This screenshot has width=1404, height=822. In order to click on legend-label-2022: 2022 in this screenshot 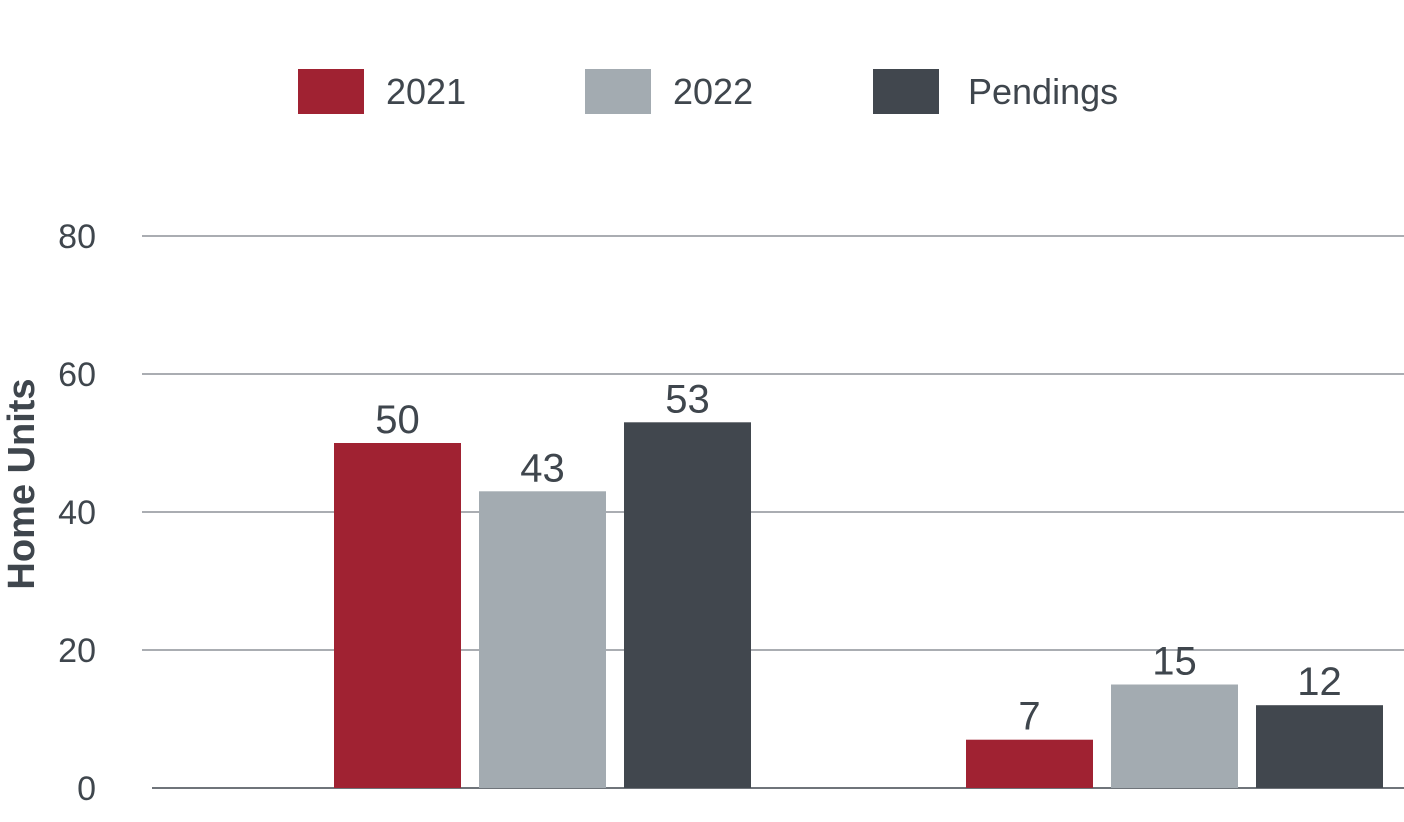, I will do `click(713, 91)`.